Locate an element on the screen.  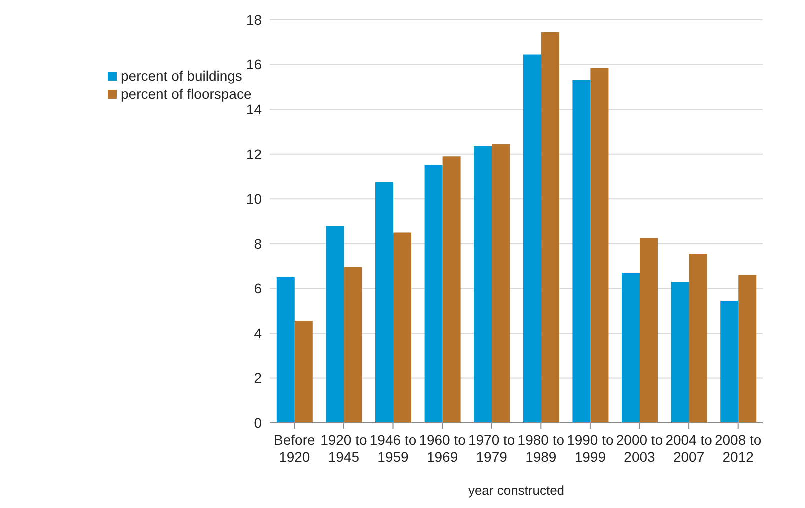
x-axis-title: year constructed is located at coordinates (516, 490).